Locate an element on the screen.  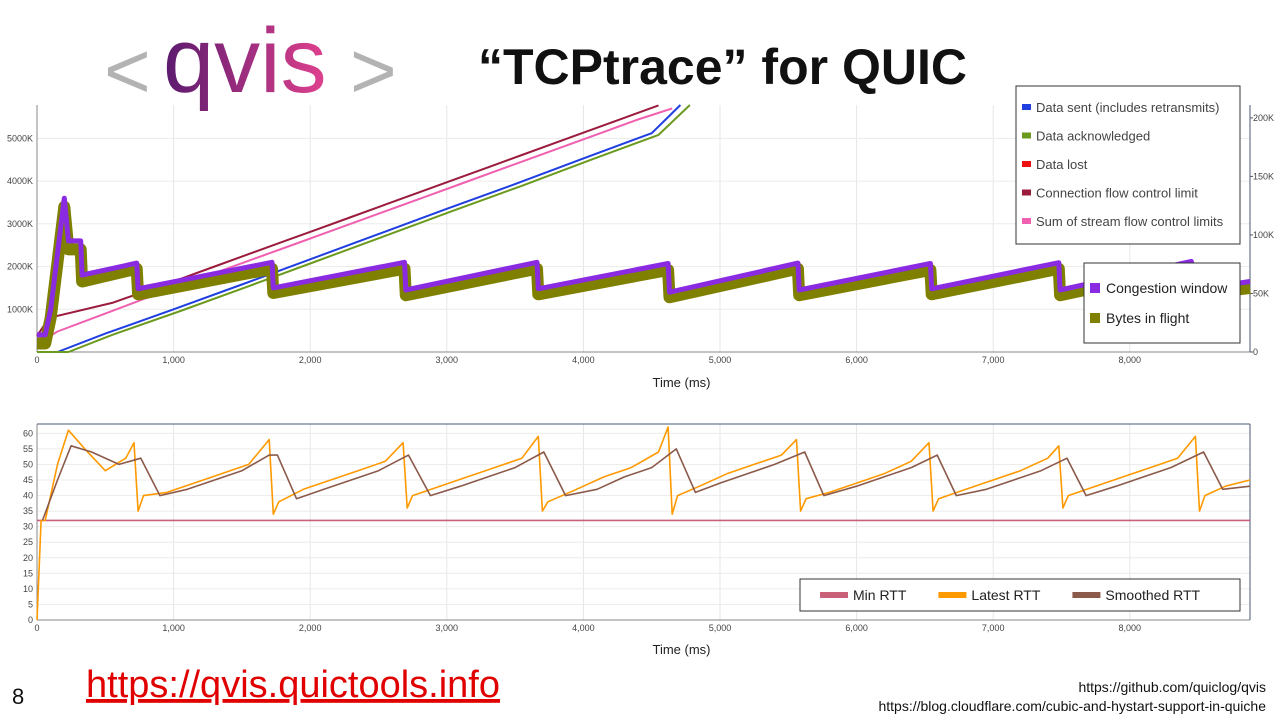
y-tick-label: 40 is located at coordinates (28, 496).